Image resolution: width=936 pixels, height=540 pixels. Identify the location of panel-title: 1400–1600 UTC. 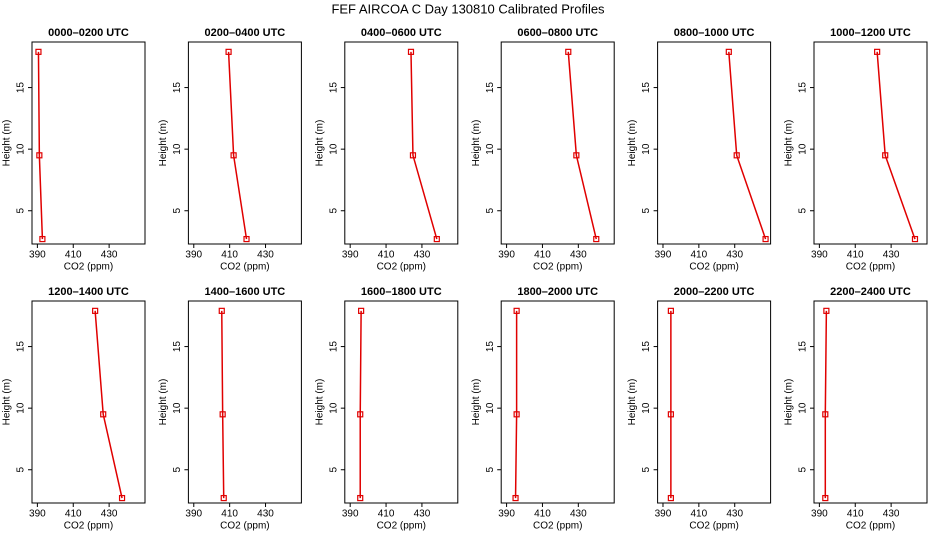
(245, 292).